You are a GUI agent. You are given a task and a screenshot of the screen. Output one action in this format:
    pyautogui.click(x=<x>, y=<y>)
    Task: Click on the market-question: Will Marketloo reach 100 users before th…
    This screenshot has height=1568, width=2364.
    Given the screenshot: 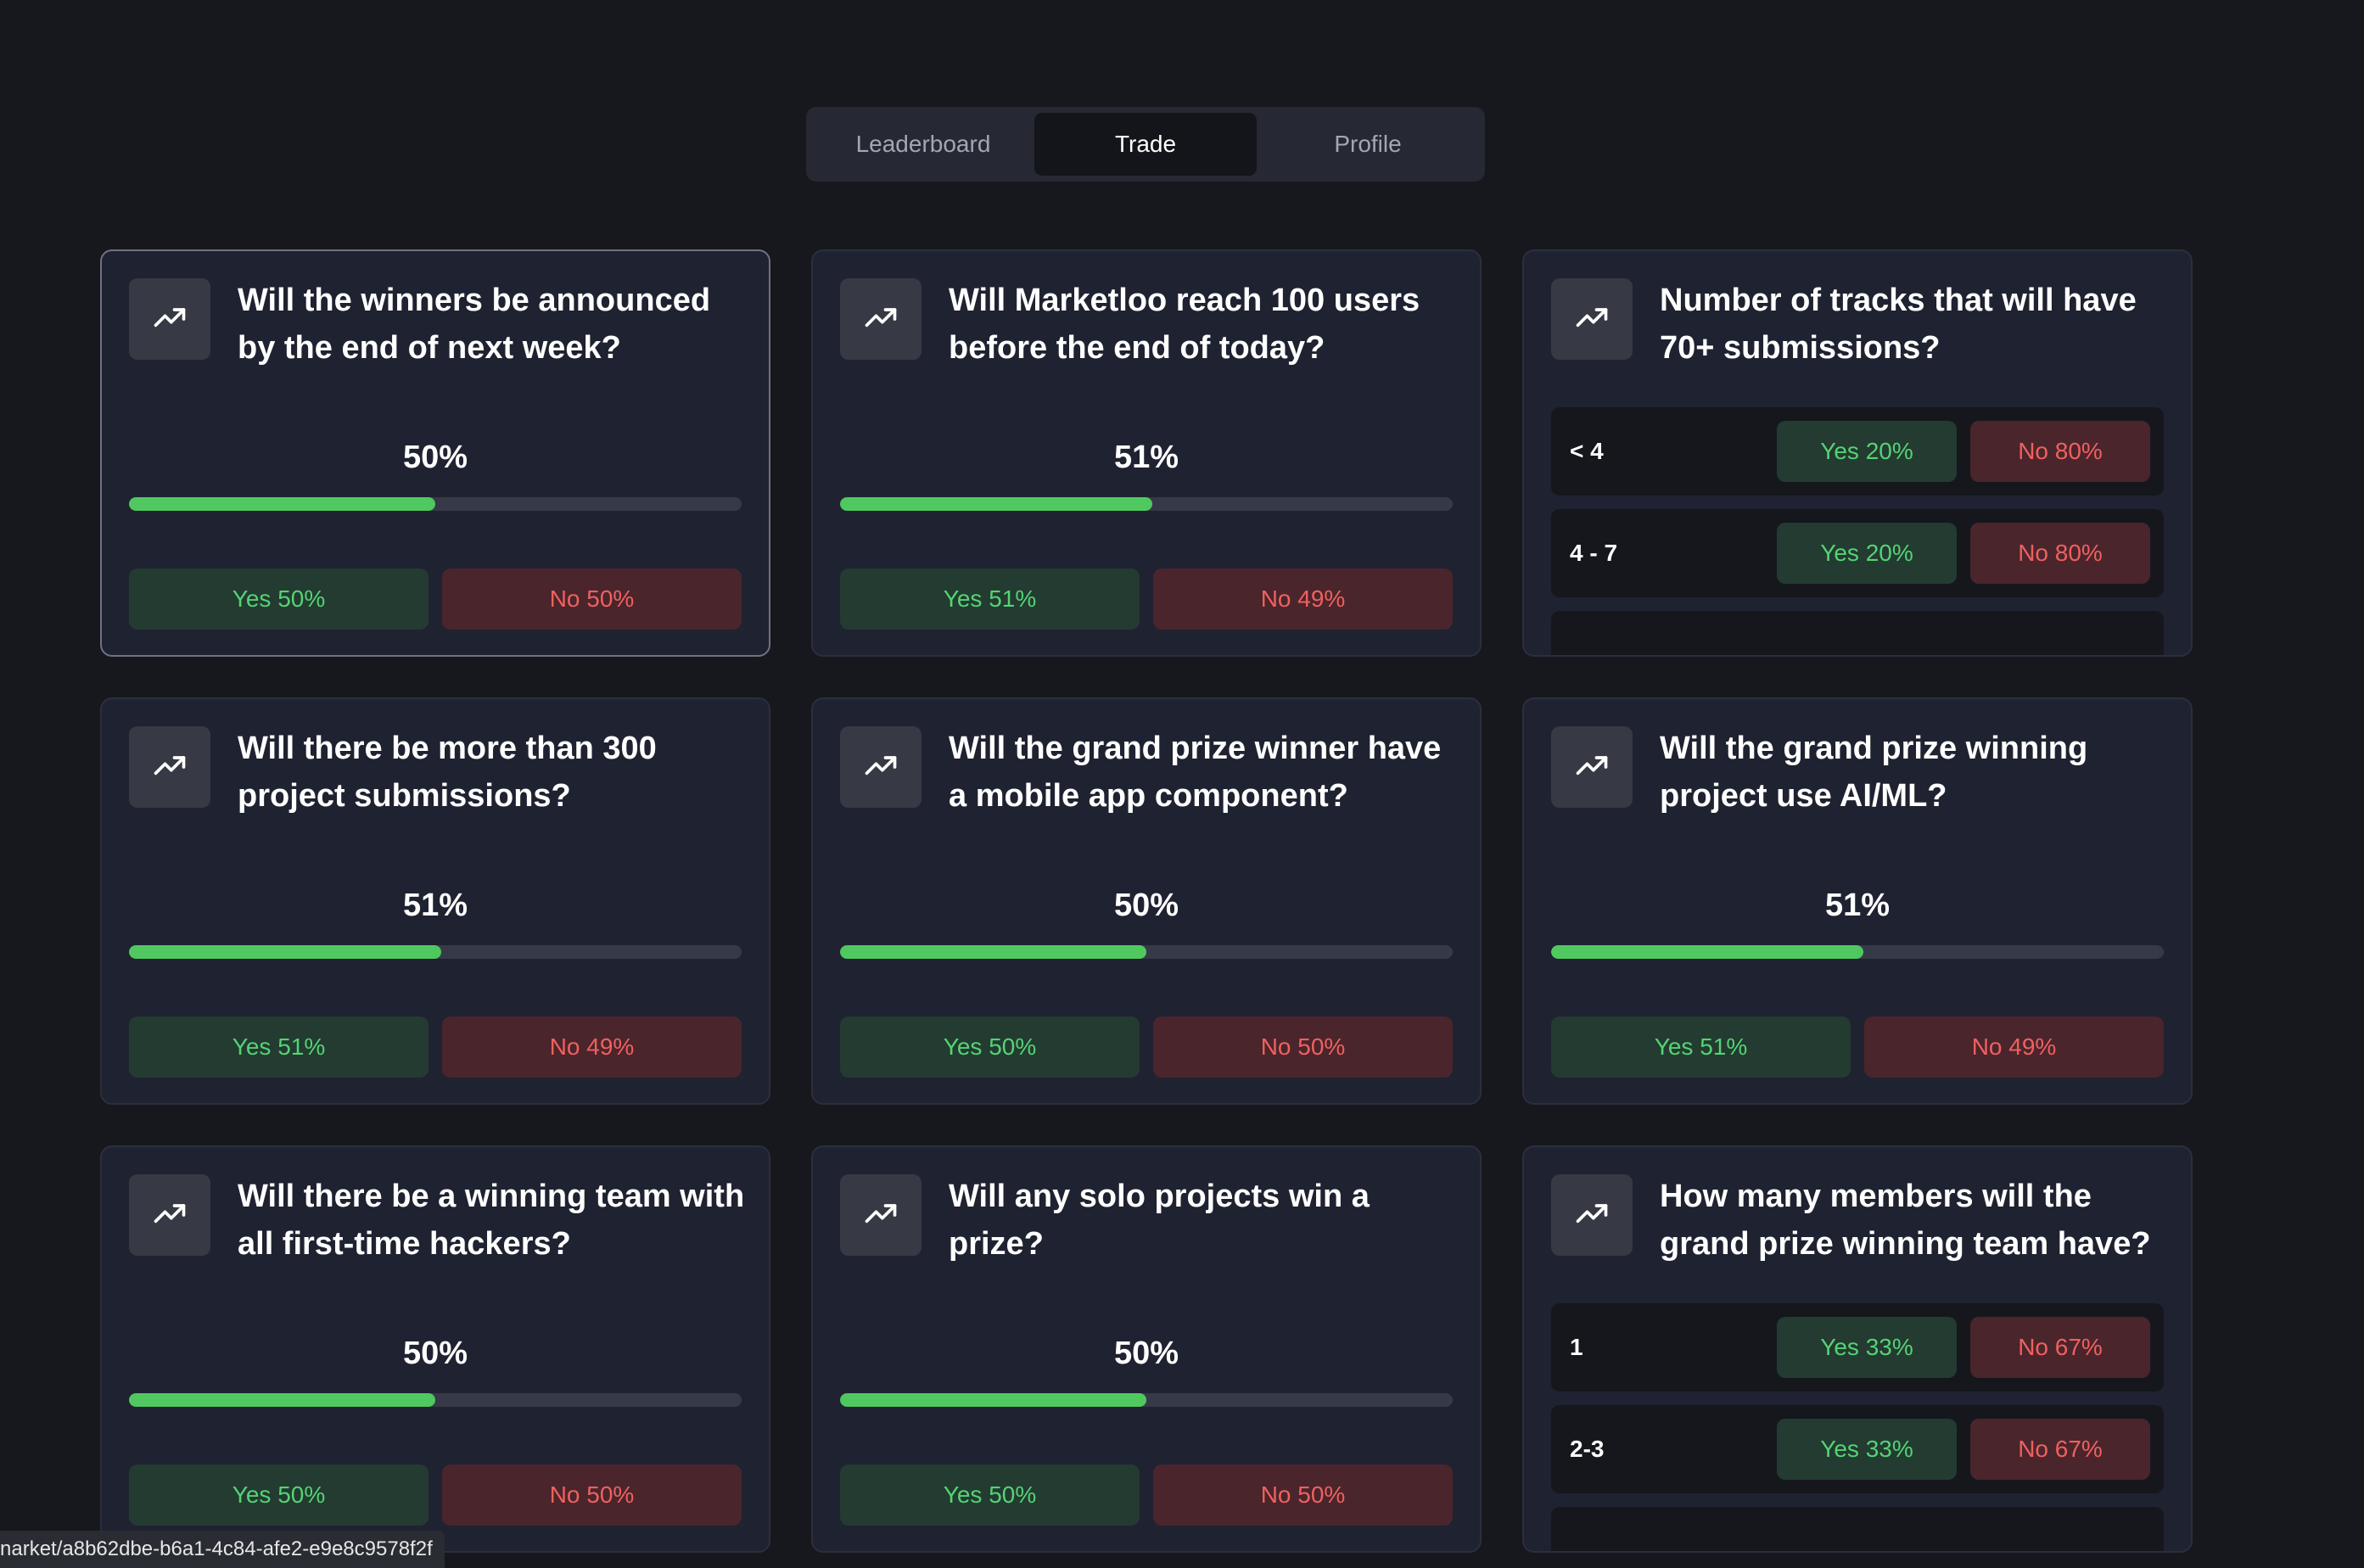 What is the action you would take?
    pyautogui.click(x=1184, y=324)
    